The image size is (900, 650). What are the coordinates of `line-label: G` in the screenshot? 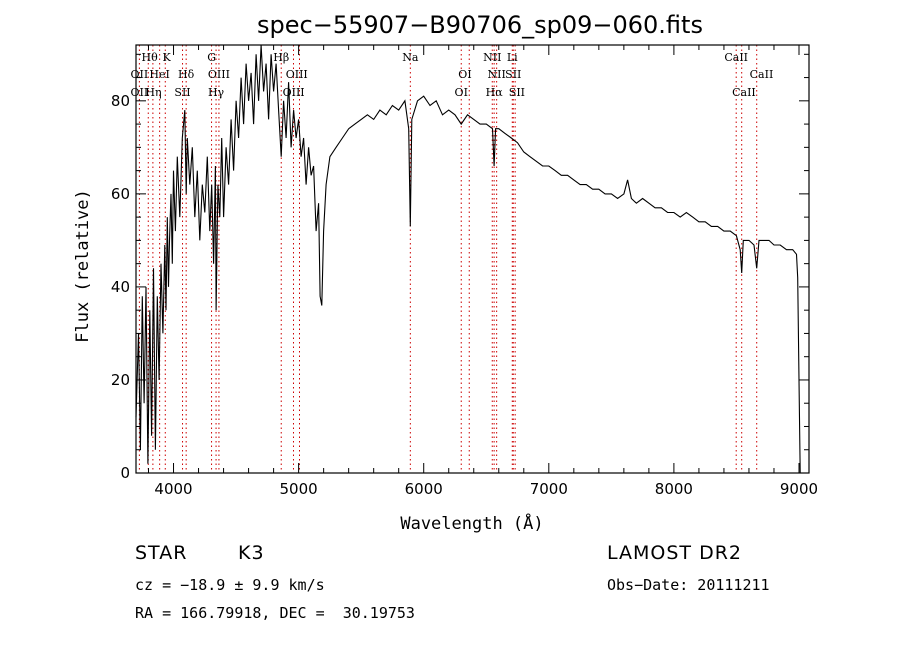 It's located at (211, 57).